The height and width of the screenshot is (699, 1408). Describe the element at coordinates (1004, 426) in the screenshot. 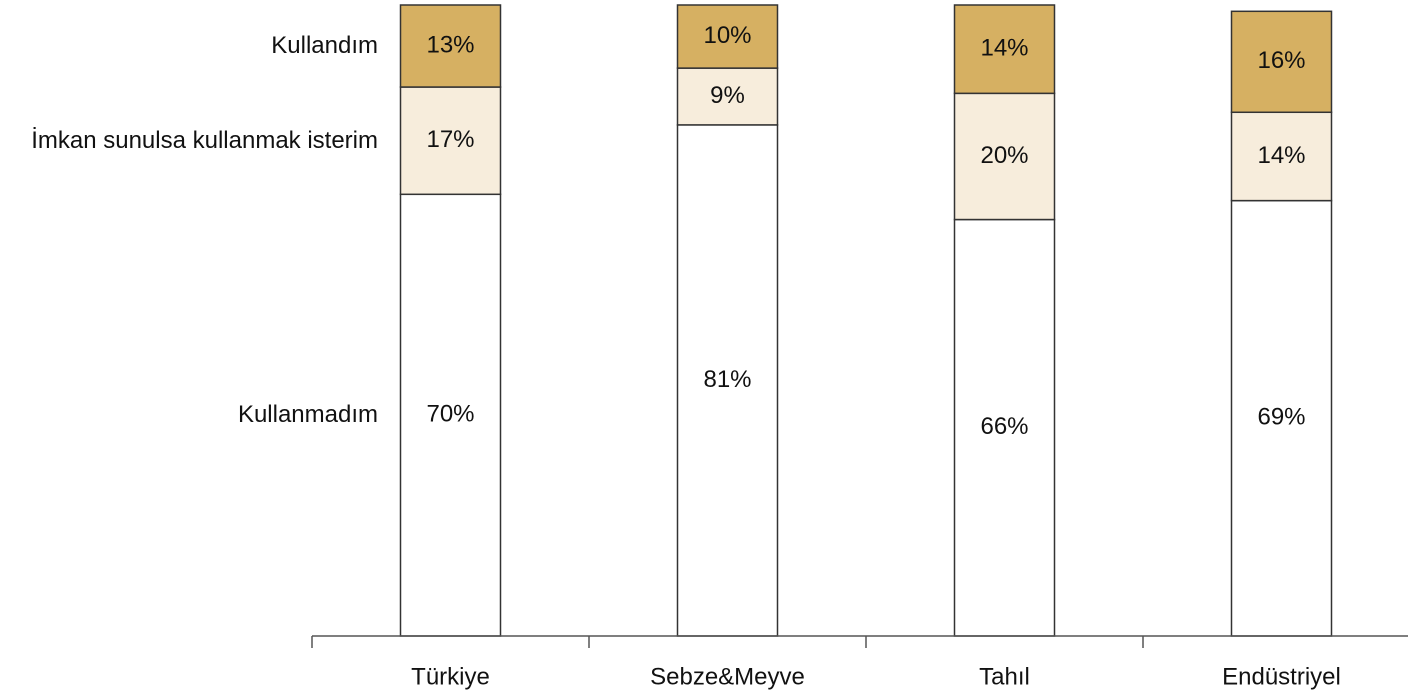

I see `value-label: 66%` at that location.